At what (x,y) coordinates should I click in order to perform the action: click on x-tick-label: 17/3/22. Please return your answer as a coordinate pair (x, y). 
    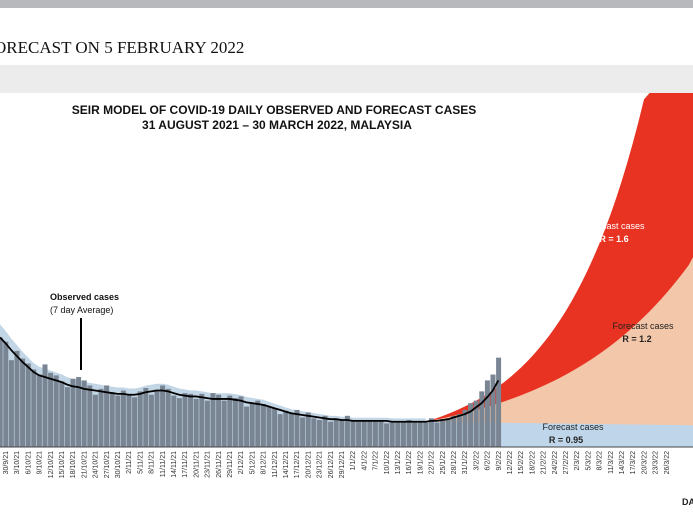
    Looking at the image, I should click on (633, 462).